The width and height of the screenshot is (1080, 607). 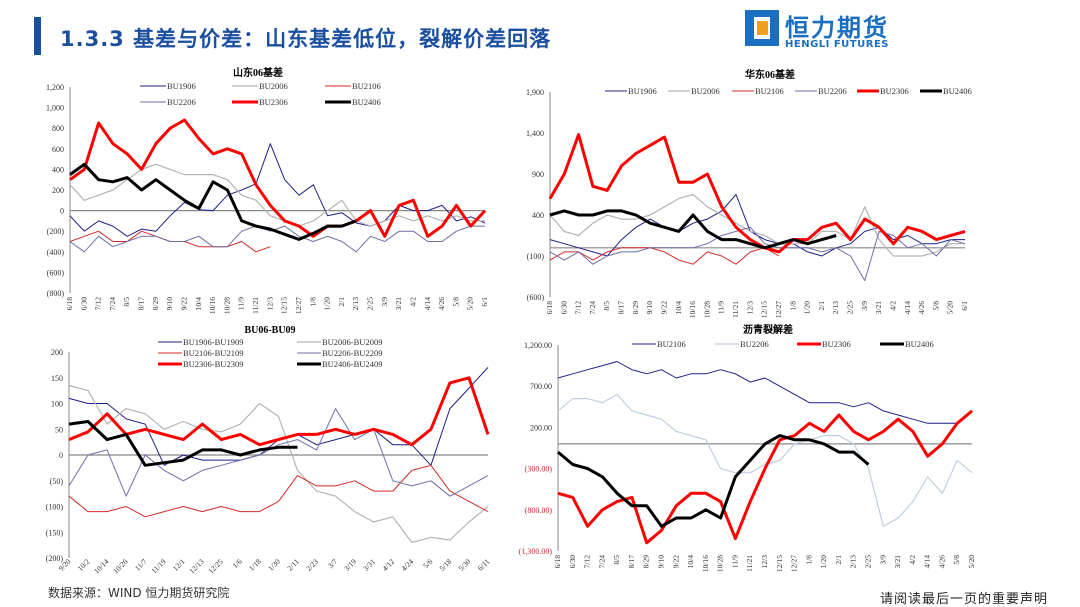 I want to click on y-tick-label: 1,200, so click(x=55, y=87).